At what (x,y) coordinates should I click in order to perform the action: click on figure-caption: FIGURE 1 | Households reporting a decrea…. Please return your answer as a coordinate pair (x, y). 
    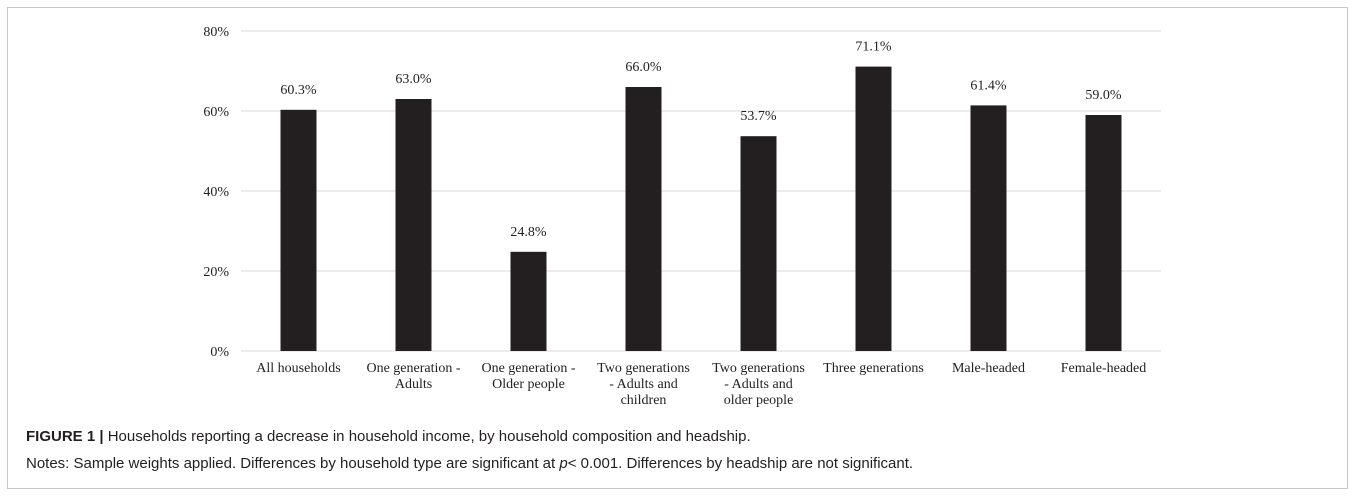
    Looking at the image, I should click on (681, 450).